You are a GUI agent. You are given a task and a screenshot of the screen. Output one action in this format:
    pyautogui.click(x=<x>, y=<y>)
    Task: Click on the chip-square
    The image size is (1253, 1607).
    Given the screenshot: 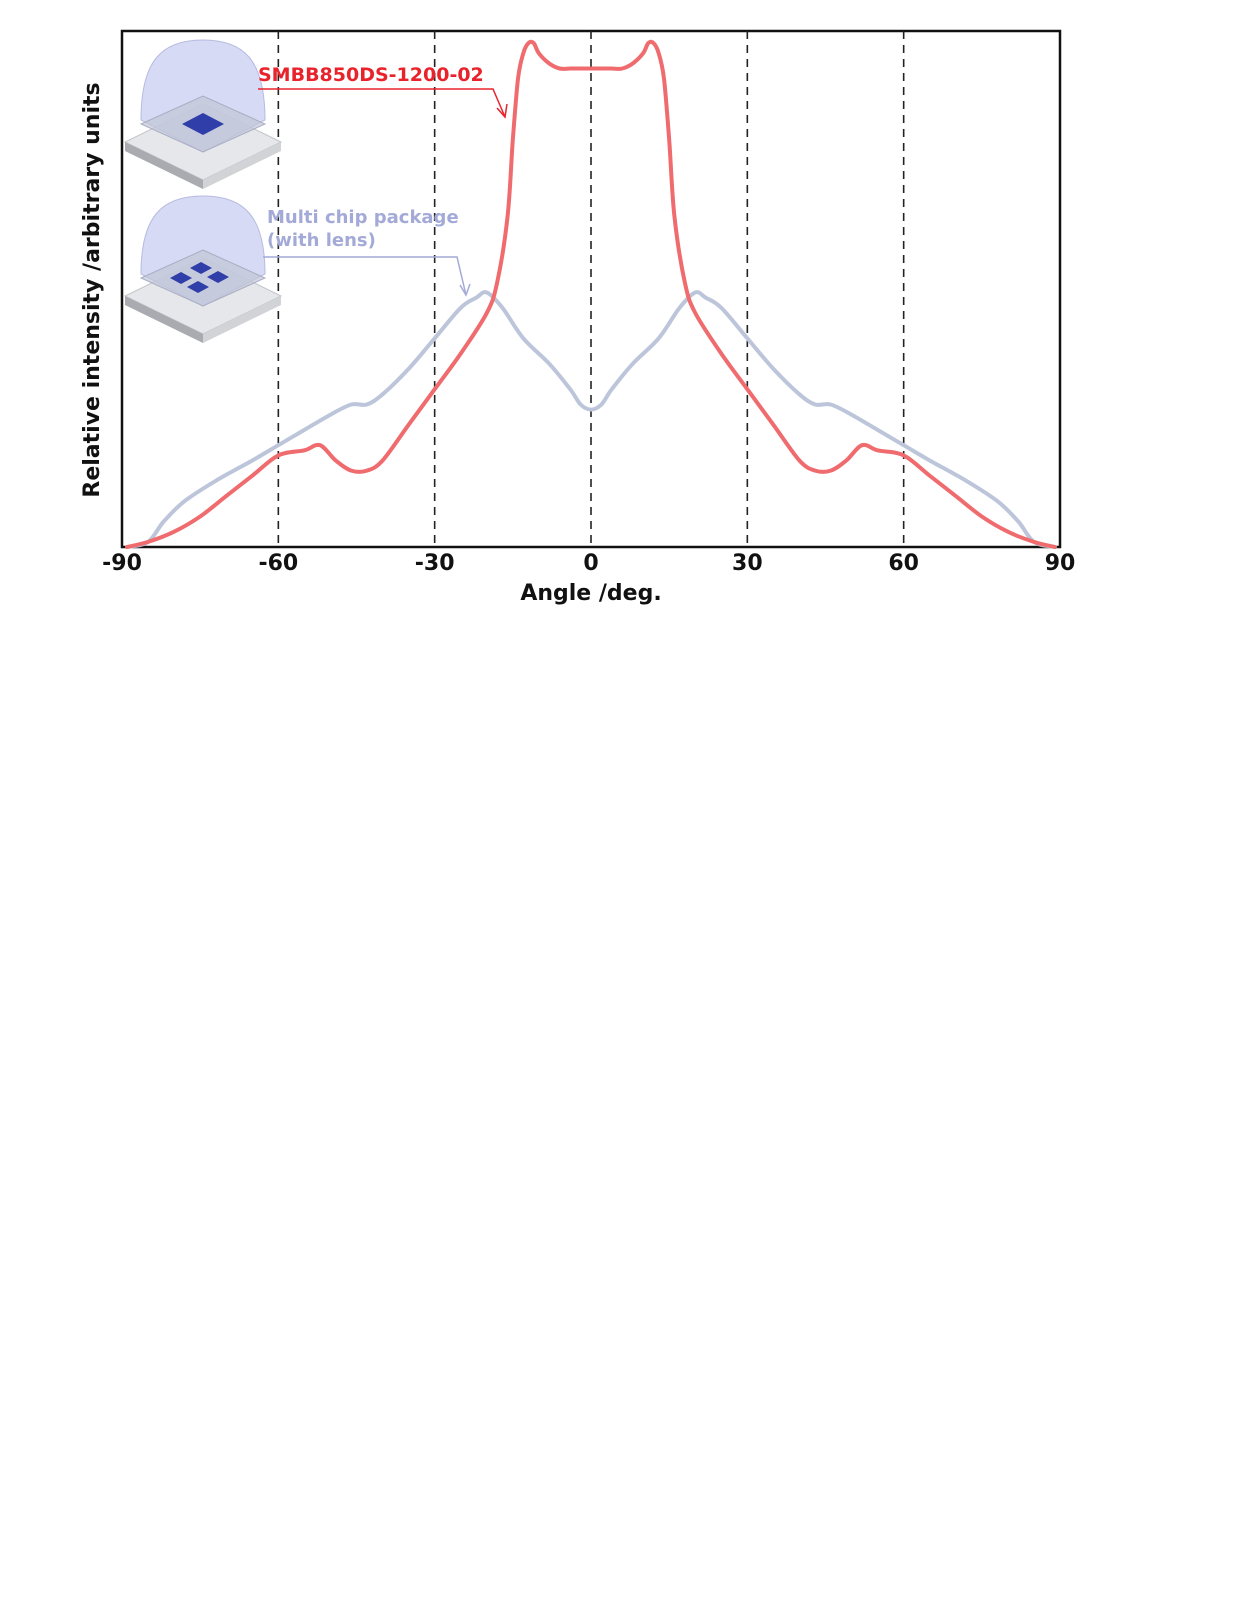 What is the action you would take?
    pyautogui.click(x=203, y=124)
    